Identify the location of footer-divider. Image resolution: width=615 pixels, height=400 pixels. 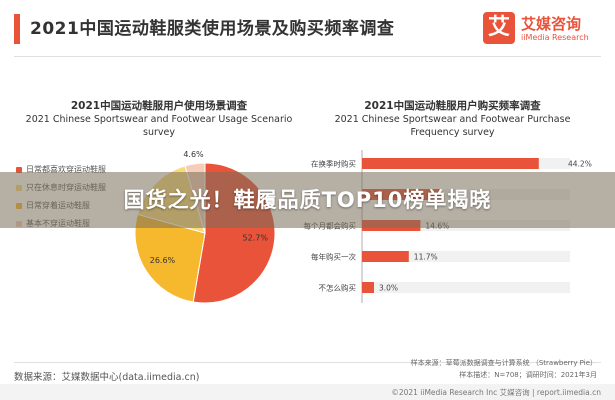
(307, 362).